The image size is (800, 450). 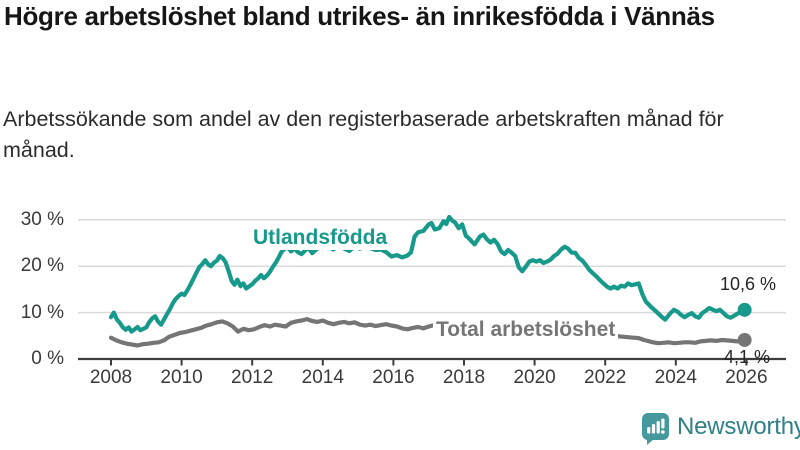 What do you see at coordinates (252, 377) in the screenshot?
I see `x-axis-label: 2012` at bounding box center [252, 377].